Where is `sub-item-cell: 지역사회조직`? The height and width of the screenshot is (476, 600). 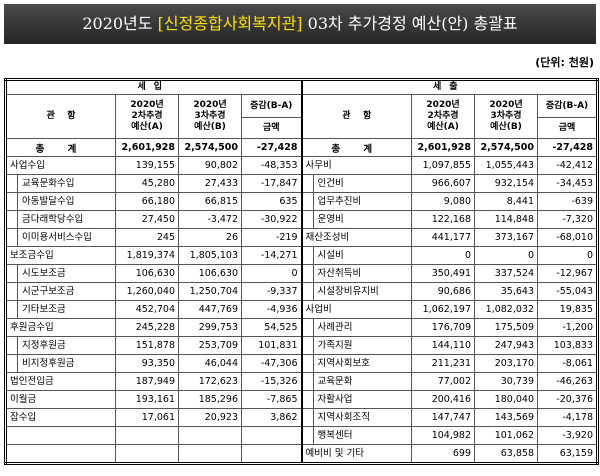
sub-item-cell: 지역사회조직 is located at coordinates (356, 417).